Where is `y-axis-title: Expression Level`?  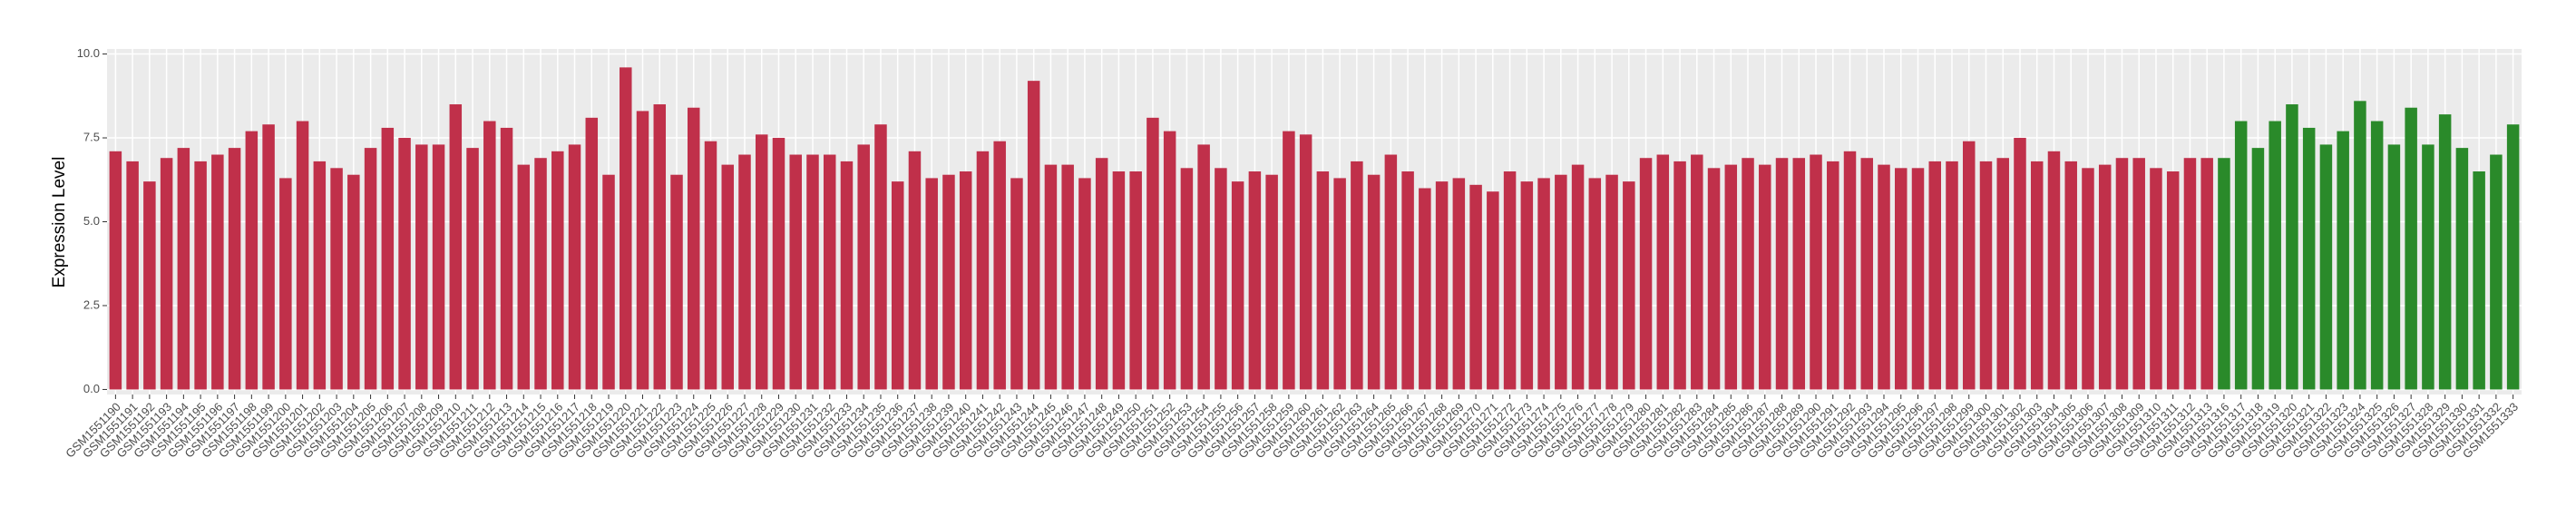
y-axis-title: Expression Level is located at coordinates (59, 223).